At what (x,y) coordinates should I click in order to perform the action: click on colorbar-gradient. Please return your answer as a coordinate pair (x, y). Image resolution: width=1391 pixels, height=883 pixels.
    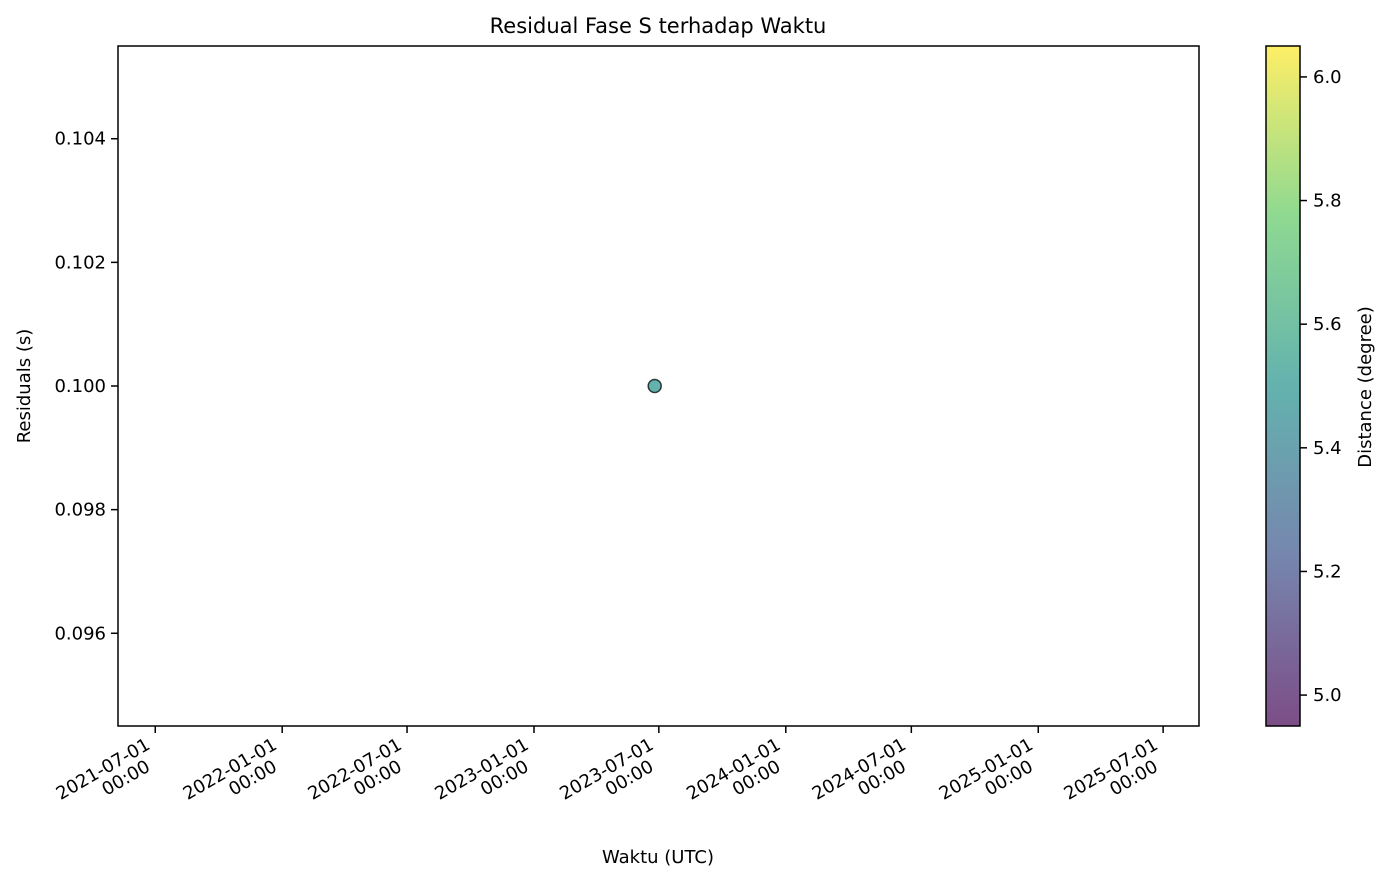
    Looking at the image, I should click on (1283, 386).